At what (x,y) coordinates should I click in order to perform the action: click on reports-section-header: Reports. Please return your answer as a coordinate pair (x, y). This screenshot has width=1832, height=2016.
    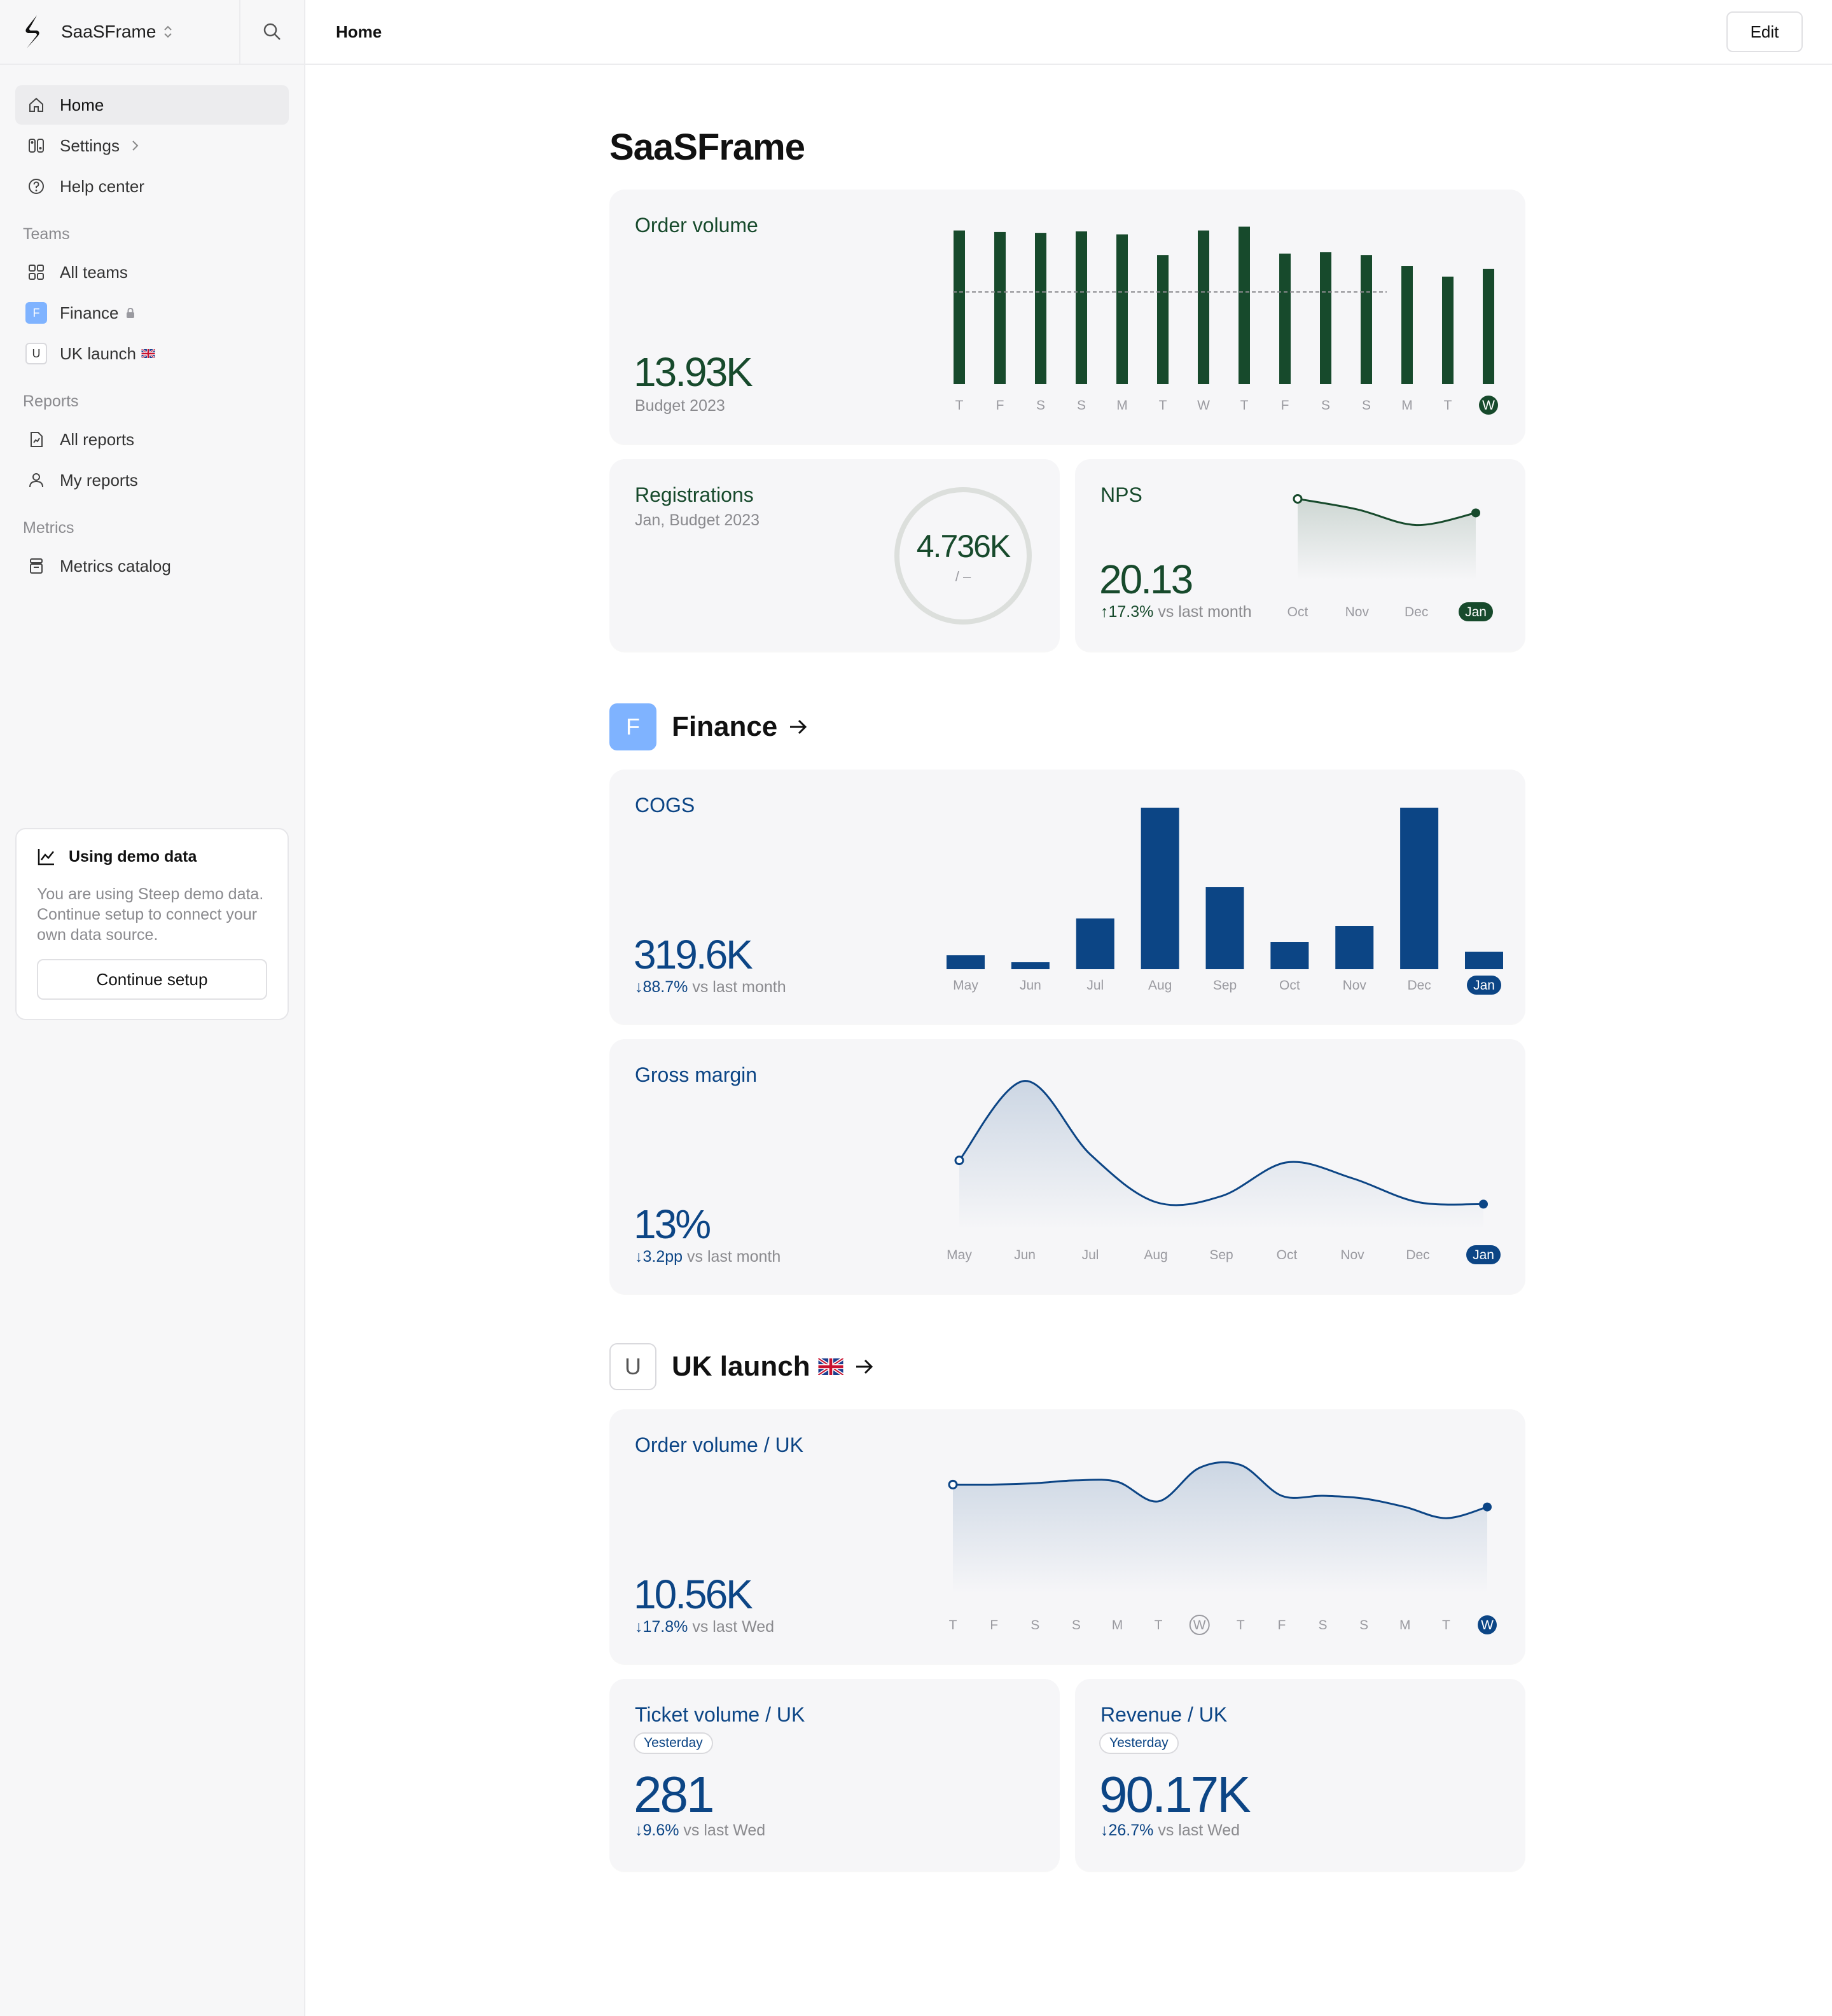
    Looking at the image, I should click on (51, 401).